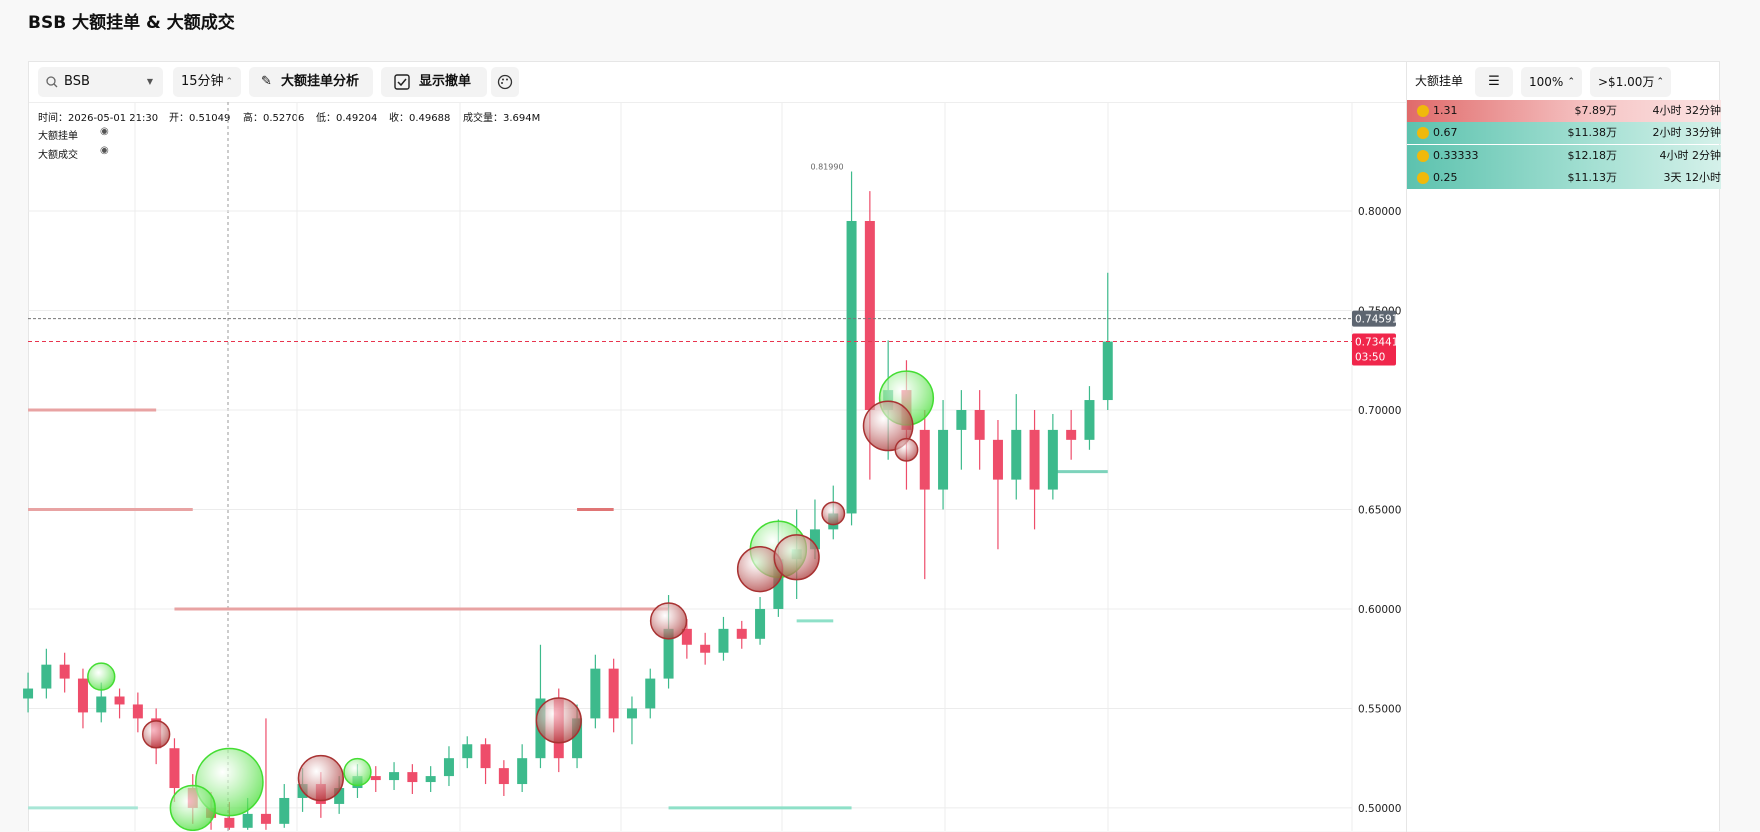 This screenshot has width=1760, height=832. I want to click on analysis-label: 大额挂单分析, so click(320, 81).